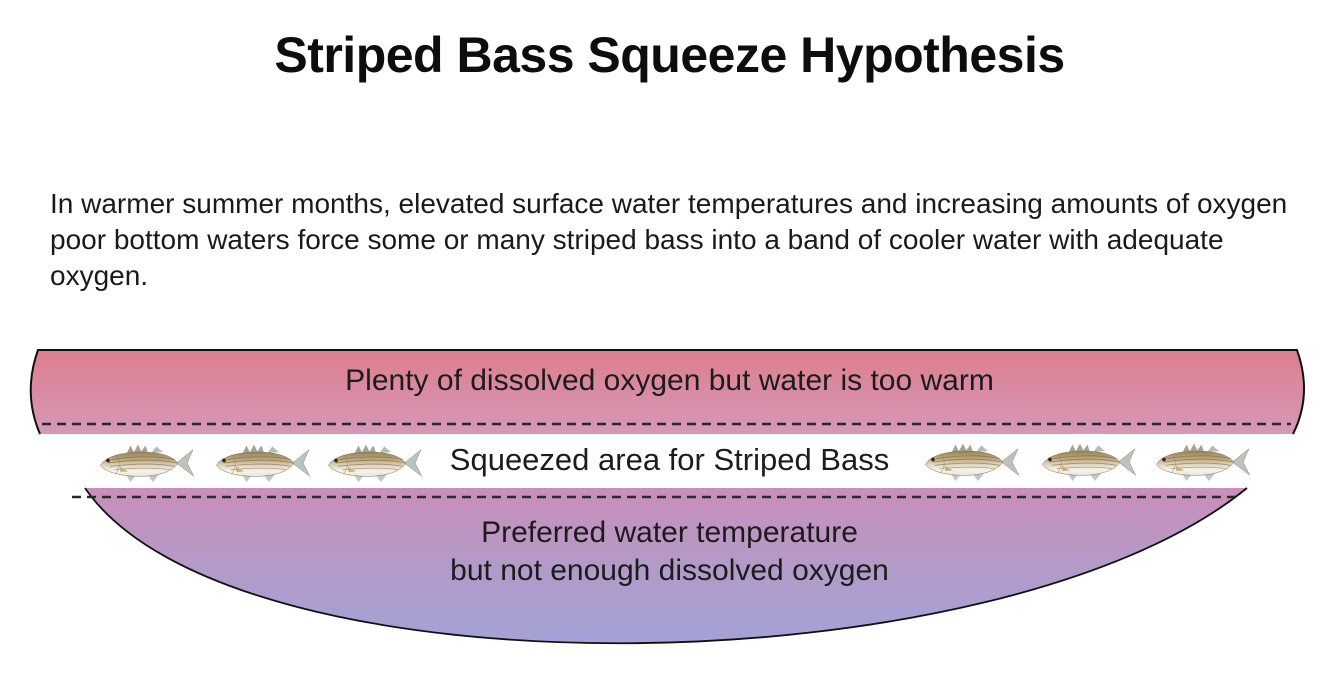 The height and width of the screenshot is (692, 1339). I want to click on warm-zone-outline, so click(667, 392).